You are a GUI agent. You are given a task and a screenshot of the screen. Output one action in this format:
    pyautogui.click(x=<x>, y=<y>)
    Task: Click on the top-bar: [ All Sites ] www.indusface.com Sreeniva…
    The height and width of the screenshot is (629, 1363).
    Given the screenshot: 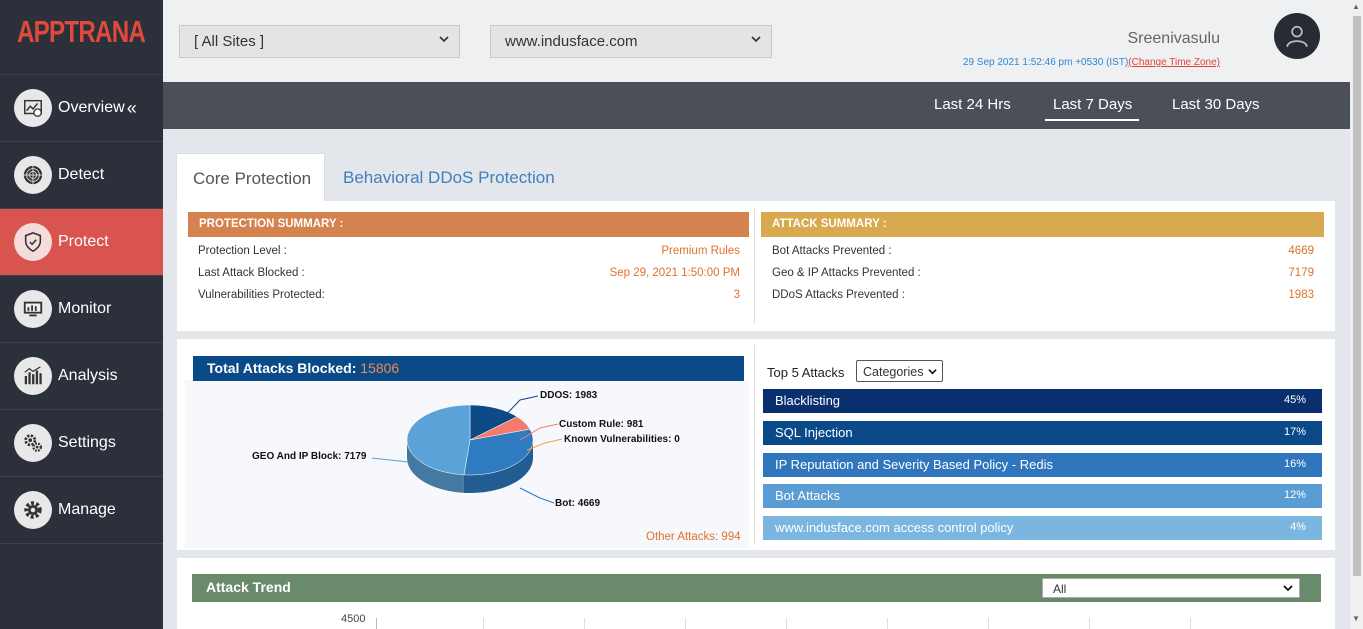 What is the action you would take?
    pyautogui.click(x=756, y=41)
    